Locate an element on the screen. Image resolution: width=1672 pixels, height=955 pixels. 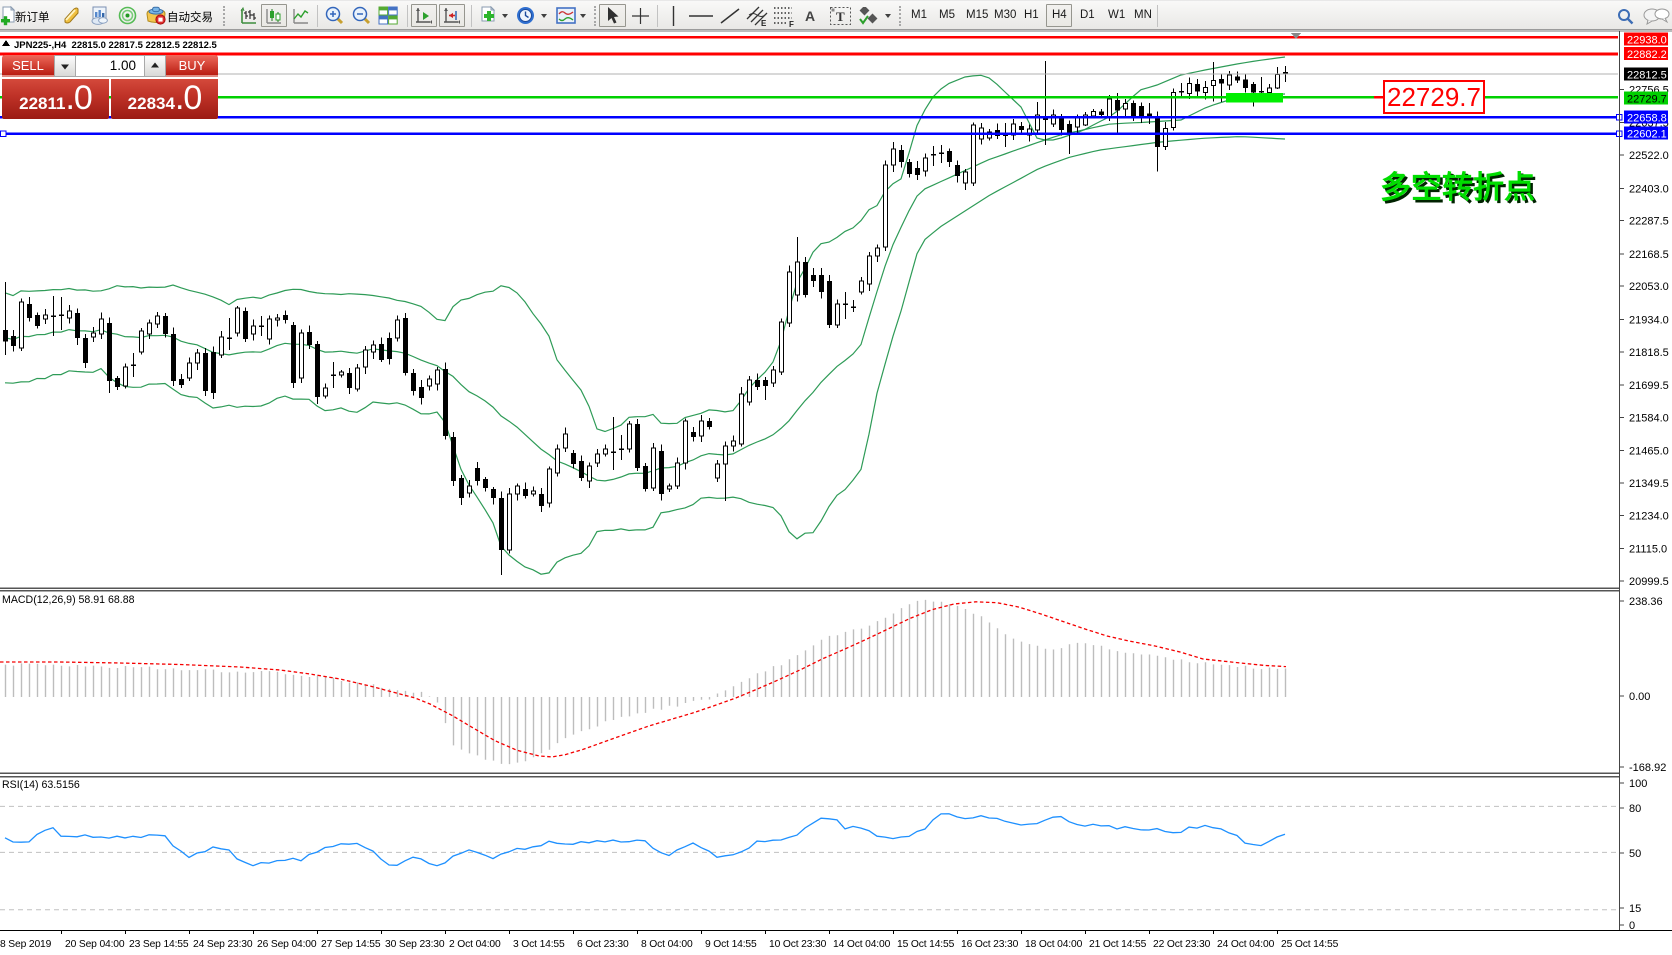
svg-text: 22168.5 is located at coordinates (1649, 255).